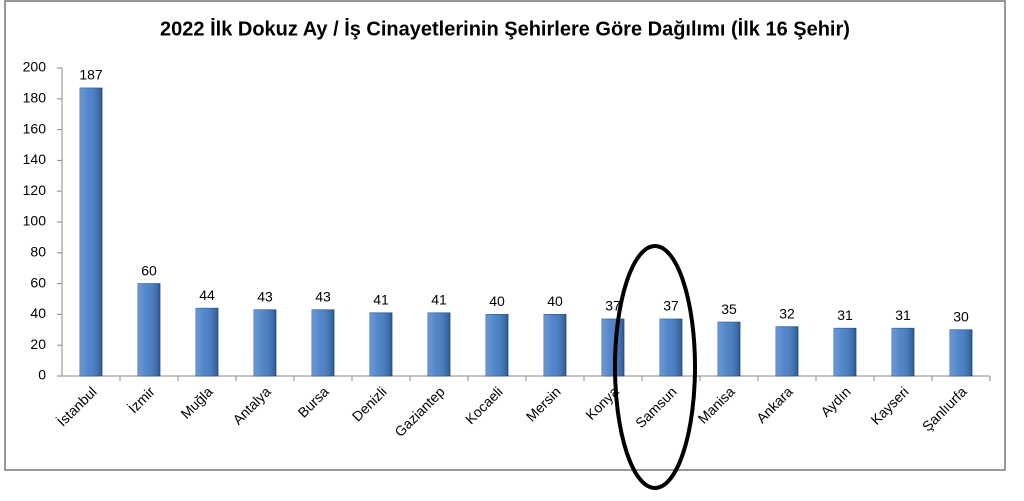 The height and width of the screenshot is (501, 1024). I want to click on value-label: 35, so click(729, 309).